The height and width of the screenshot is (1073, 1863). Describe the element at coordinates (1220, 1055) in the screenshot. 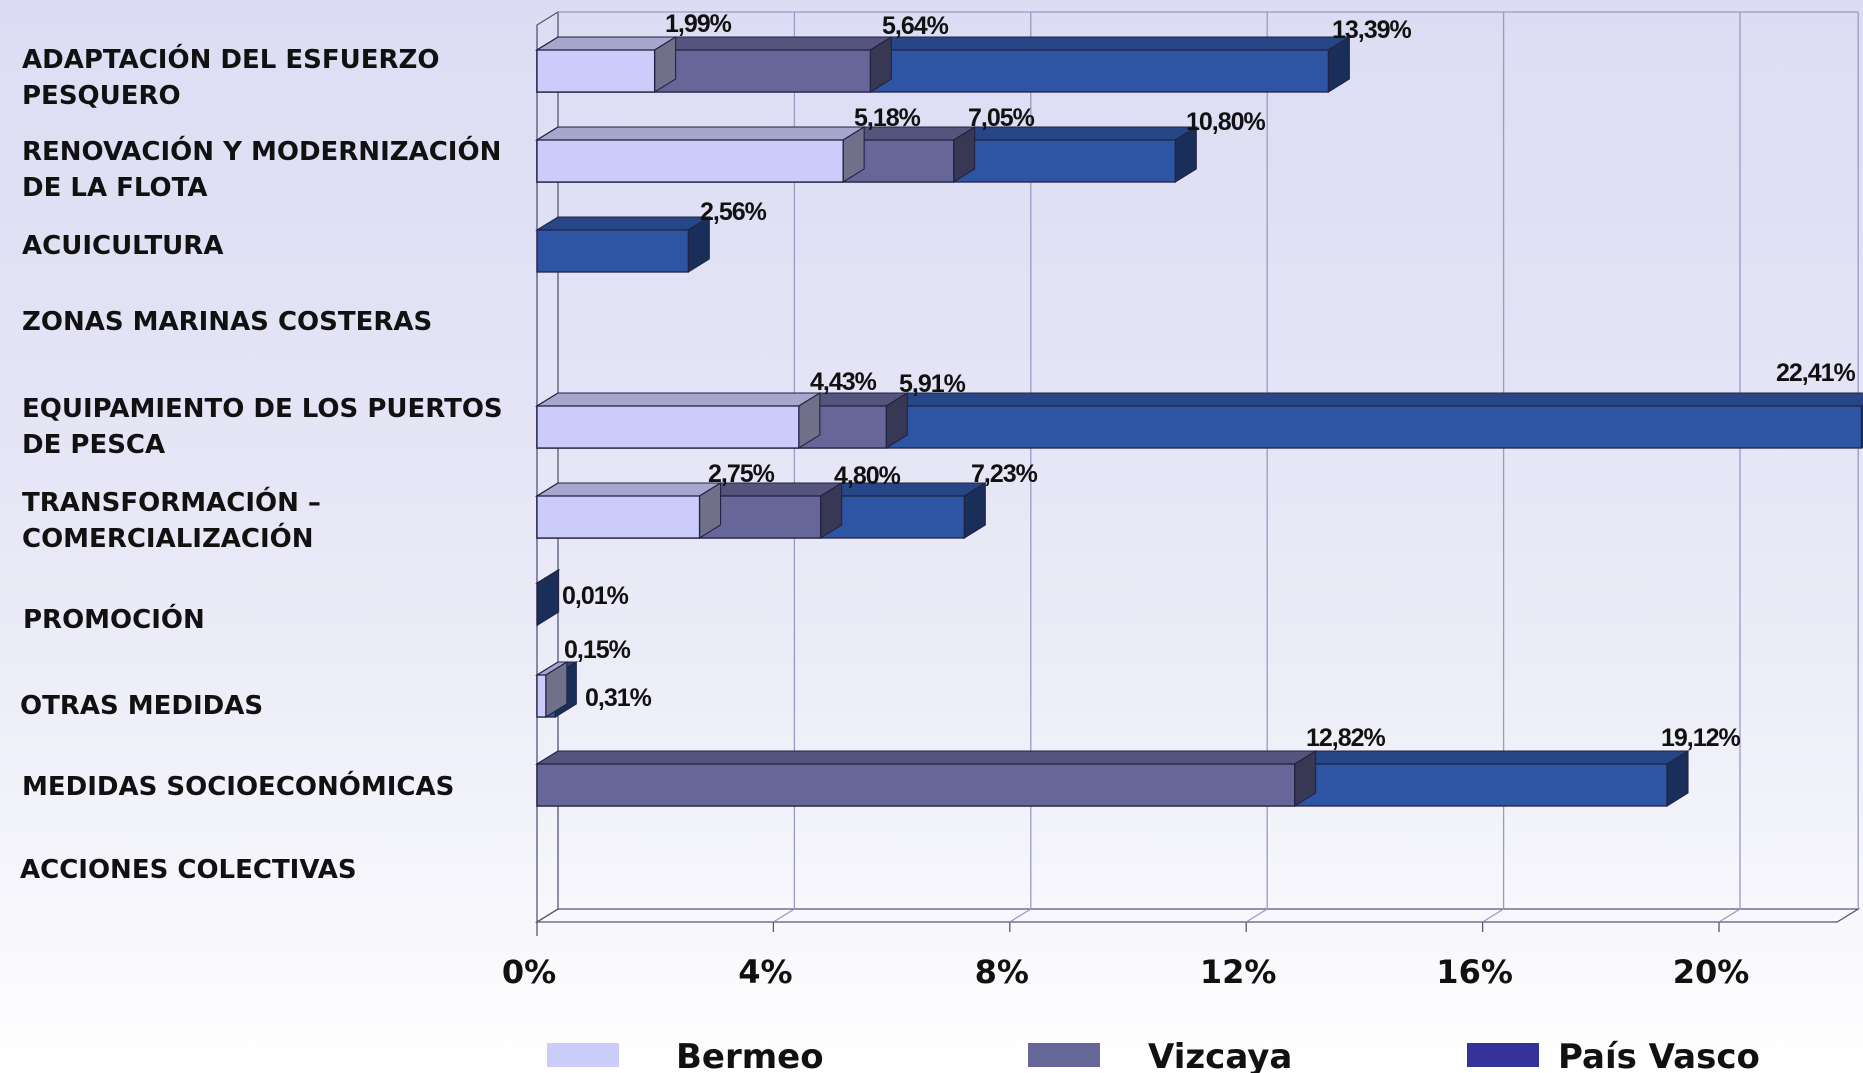

I see `legend-label: Vizcaya` at that location.